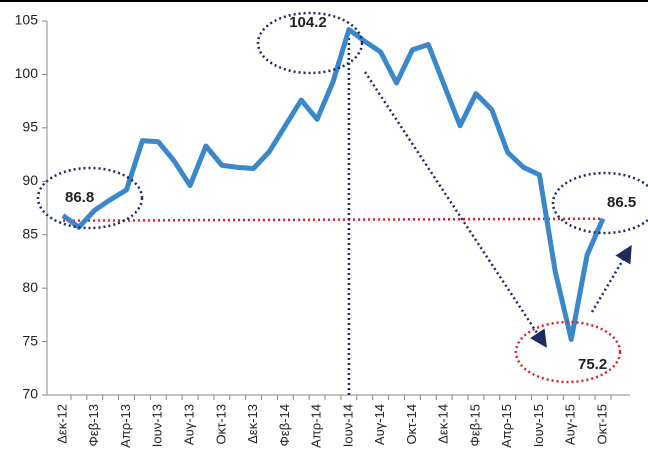  Describe the element at coordinates (316, 426) in the screenshot. I see `x-tick-label: Απρ-14` at that location.